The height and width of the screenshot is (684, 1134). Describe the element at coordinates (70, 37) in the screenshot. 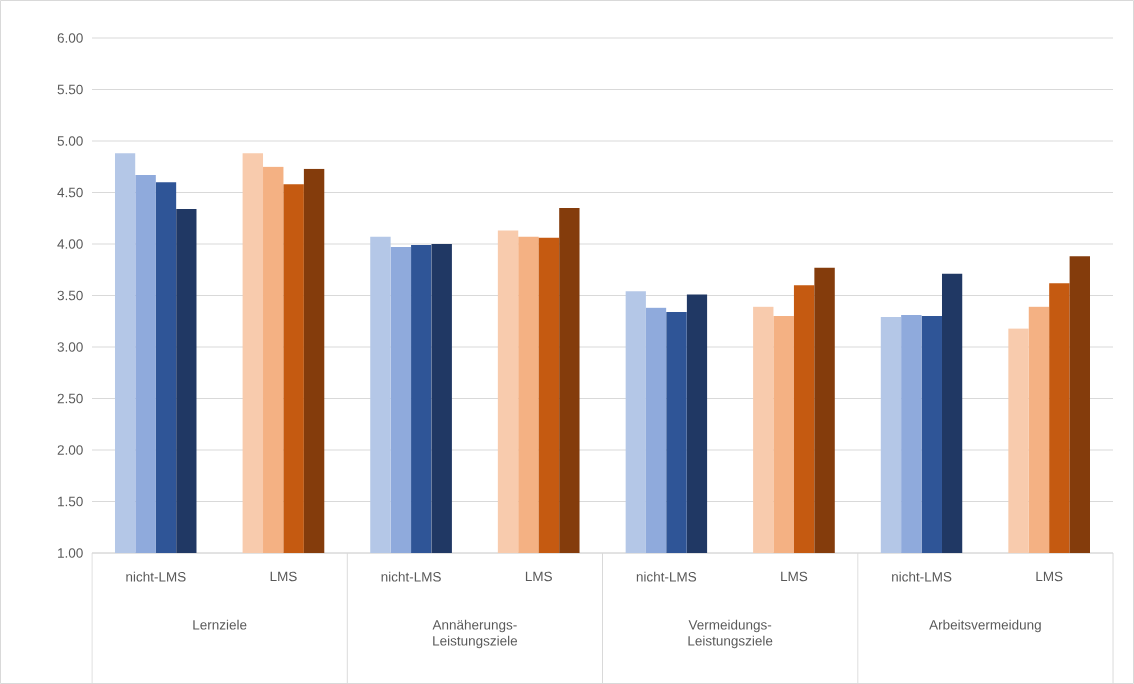

I see `y-tick-label: 6.00` at that location.